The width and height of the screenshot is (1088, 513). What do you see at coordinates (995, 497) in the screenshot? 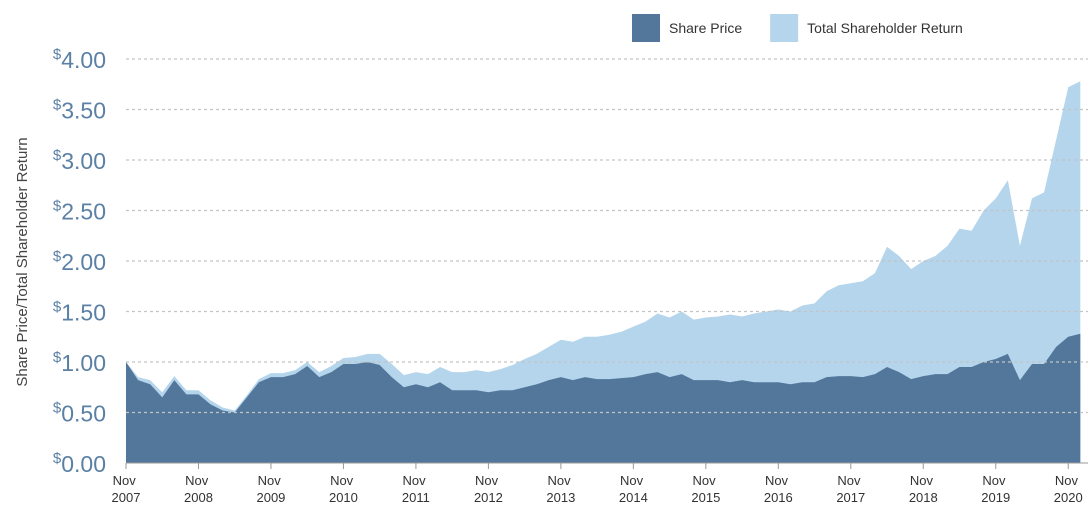
I see `x-tick-year: 2019` at bounding box center [995, 497].